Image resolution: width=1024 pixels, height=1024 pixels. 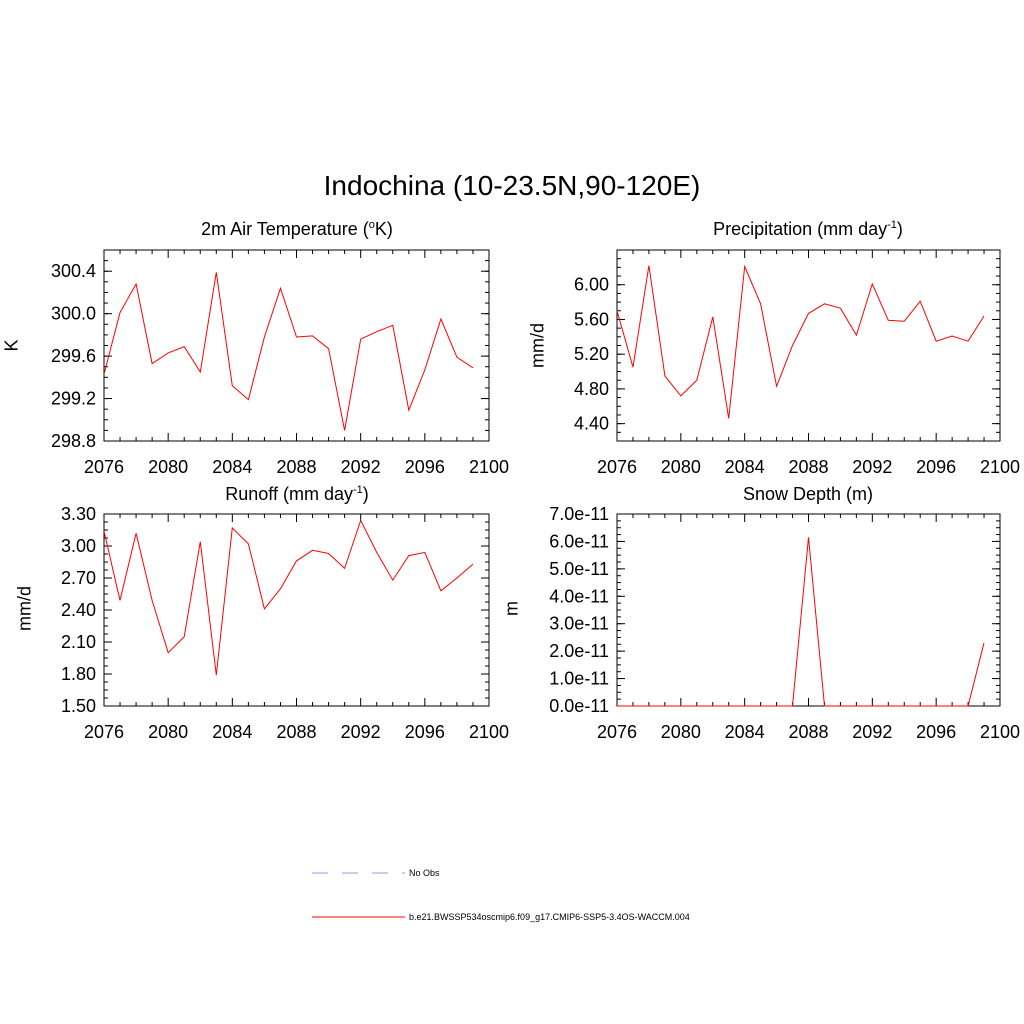 What do you see at coordinates (579, 514) in the screenshot?
I see `y-tick-label: 7.0e-11` at bounding box center [579, 514].